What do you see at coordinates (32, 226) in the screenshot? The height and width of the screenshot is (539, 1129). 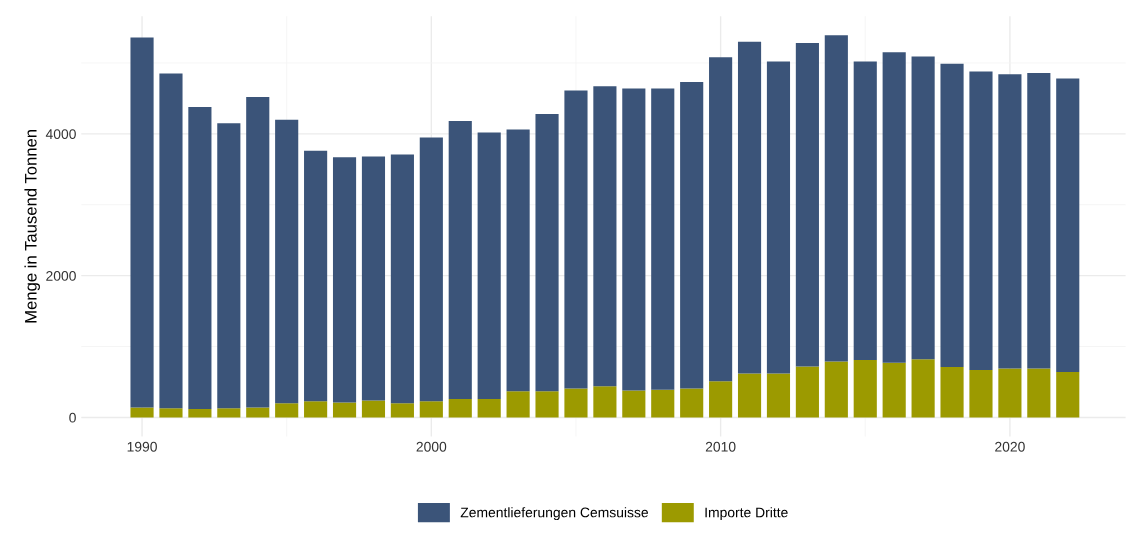 I see `y-axis-title: Menge in Tausend Tonnen` at bounding box center [32, 226].